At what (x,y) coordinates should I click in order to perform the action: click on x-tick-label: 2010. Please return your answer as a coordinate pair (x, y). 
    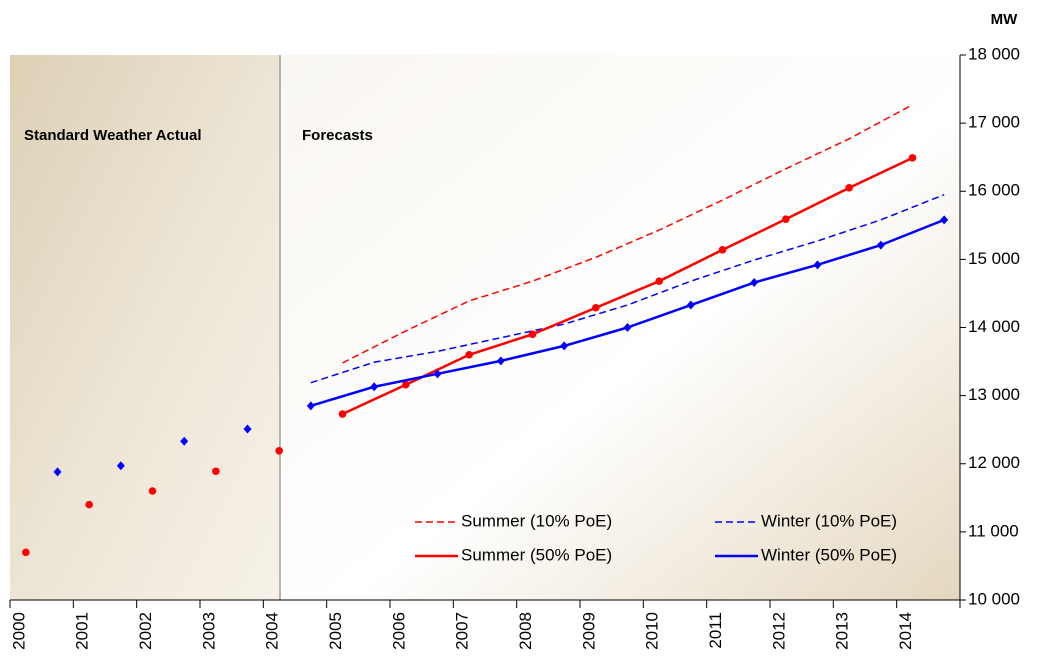
    Looking at the image, I should click on (652, 631).